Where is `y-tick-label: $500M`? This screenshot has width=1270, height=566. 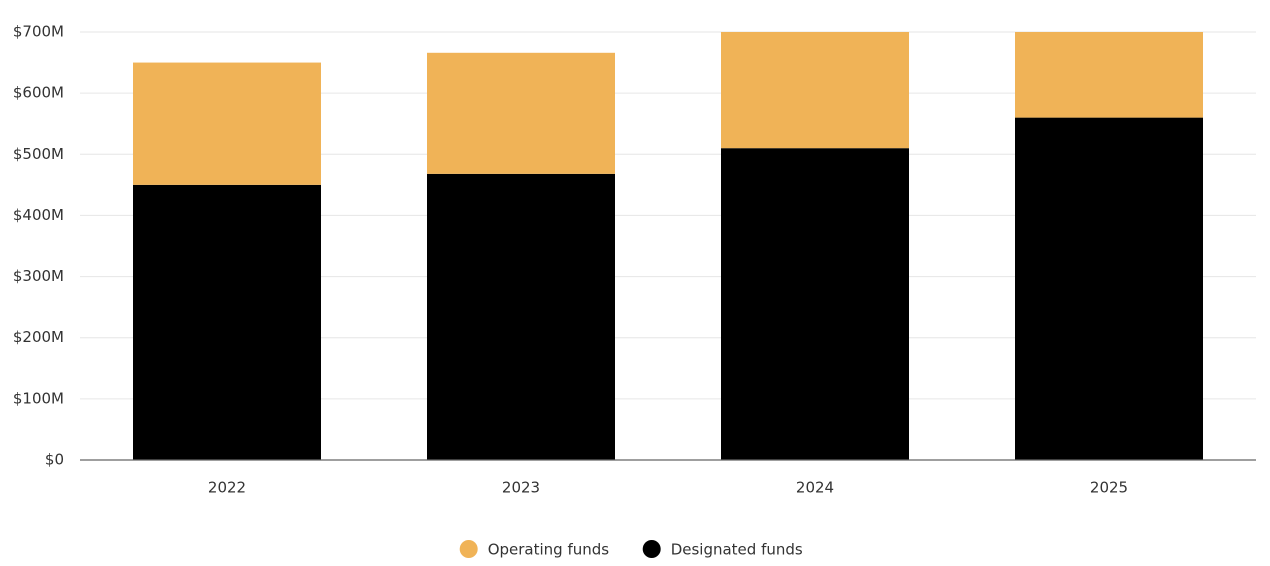
y-tick-label: $500M is located at coordinates (38, 154).